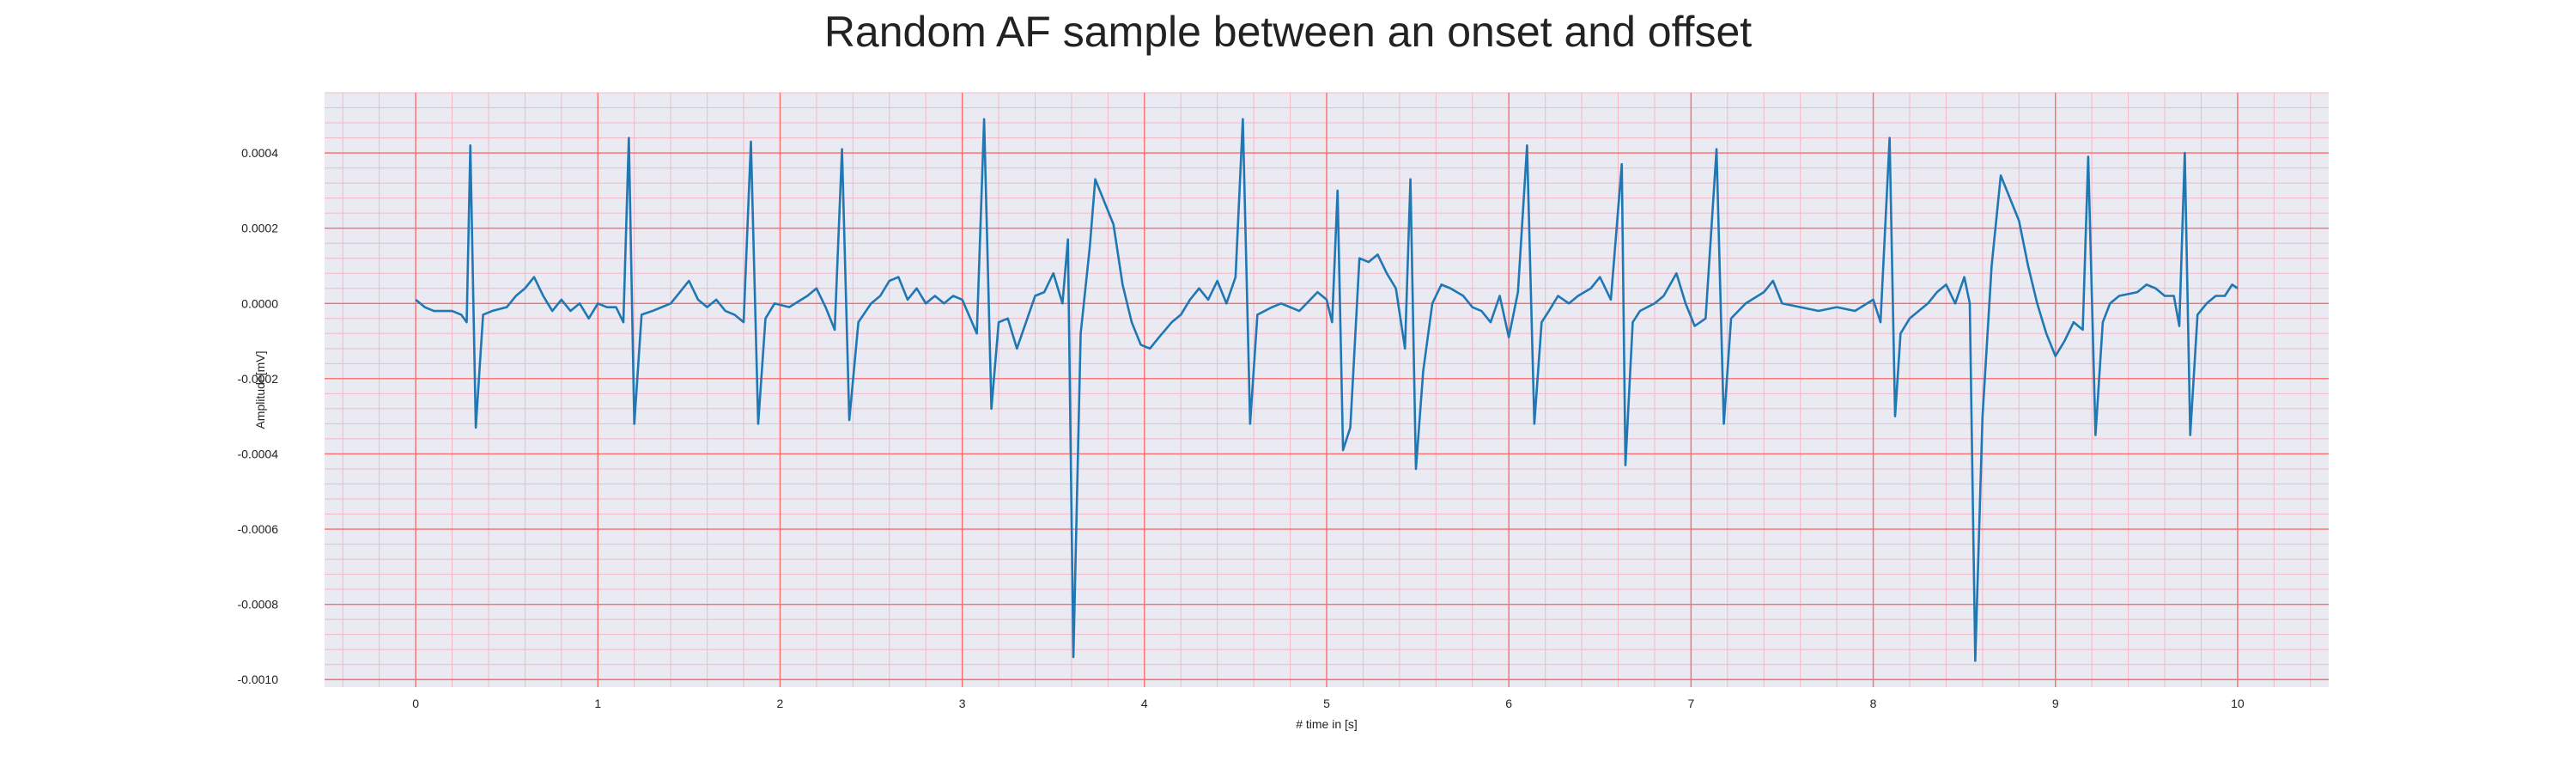  Describe the element at coordinates (259, 228) in the screenshot. I see `y-tick-label: 0.0002` at that location.